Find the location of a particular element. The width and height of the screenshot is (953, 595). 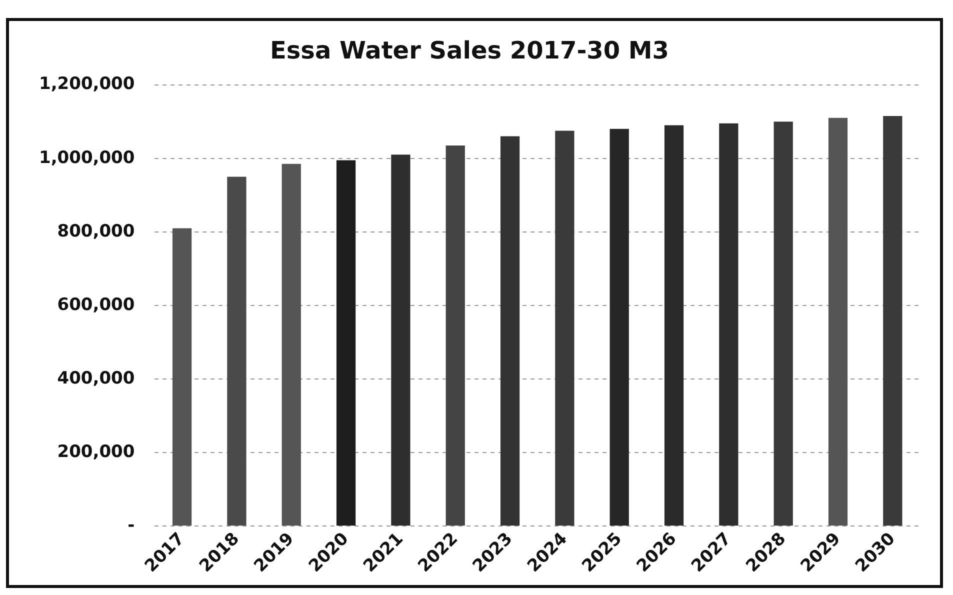

y-tick-label: - is located at coordinates (131, 526).